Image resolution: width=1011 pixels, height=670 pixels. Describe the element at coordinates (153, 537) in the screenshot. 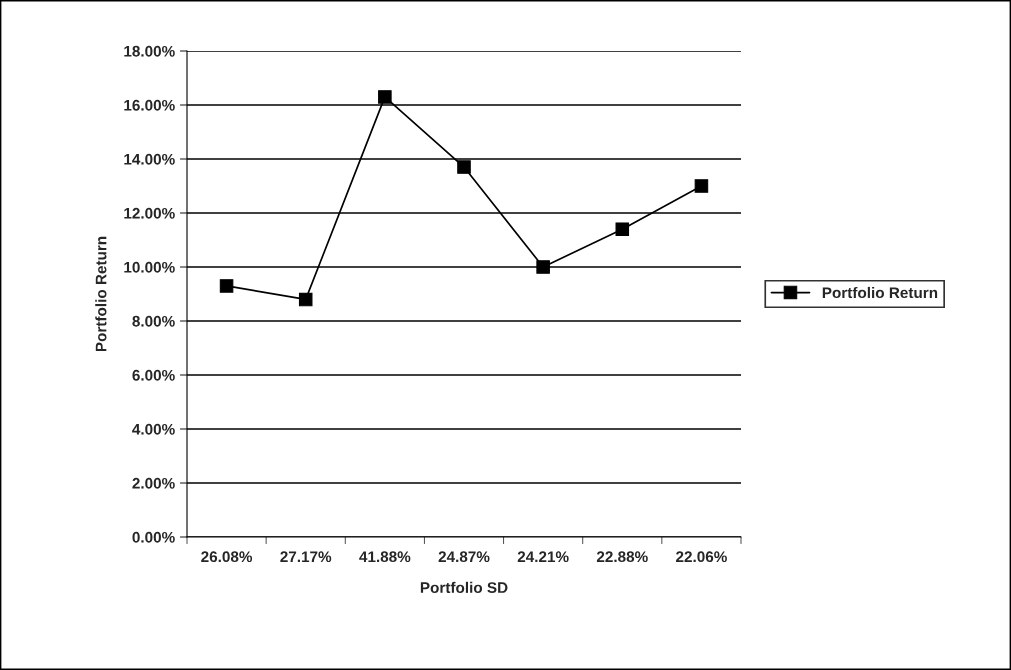

I see `y-tick-label: 0.00%` at that location.